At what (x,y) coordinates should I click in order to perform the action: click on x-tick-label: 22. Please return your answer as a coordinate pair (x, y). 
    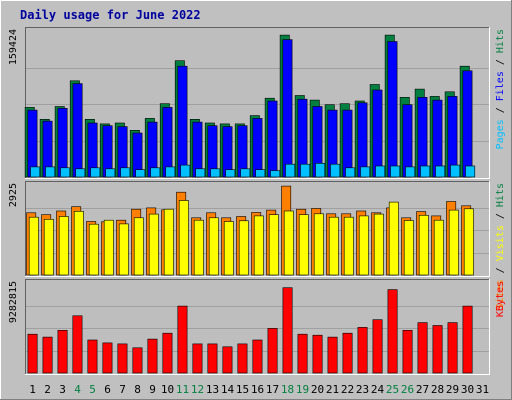
    Looking at the image, I should click on (347, 389).